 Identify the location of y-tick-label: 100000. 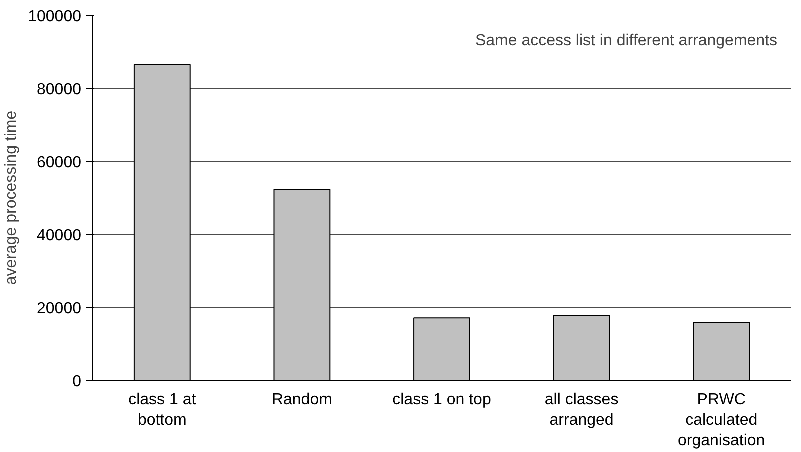
(55, 17).